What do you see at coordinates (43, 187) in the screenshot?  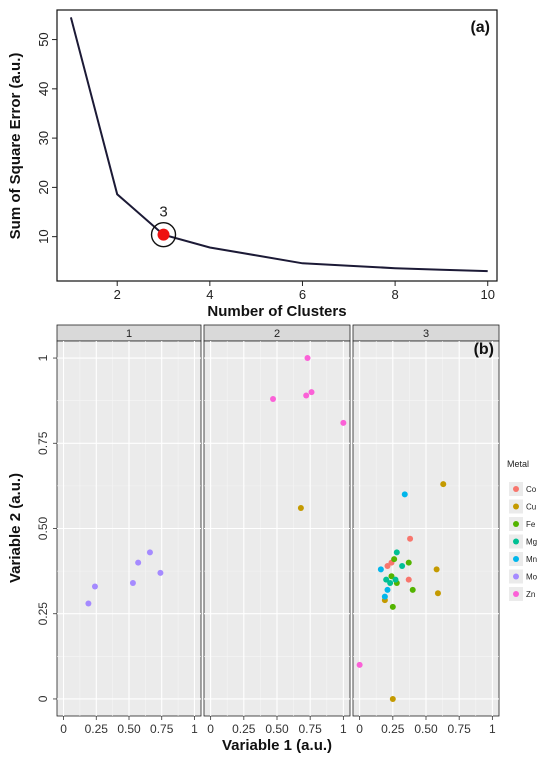 I see `y-tick-label: 20` at bounding box center [43, 187].